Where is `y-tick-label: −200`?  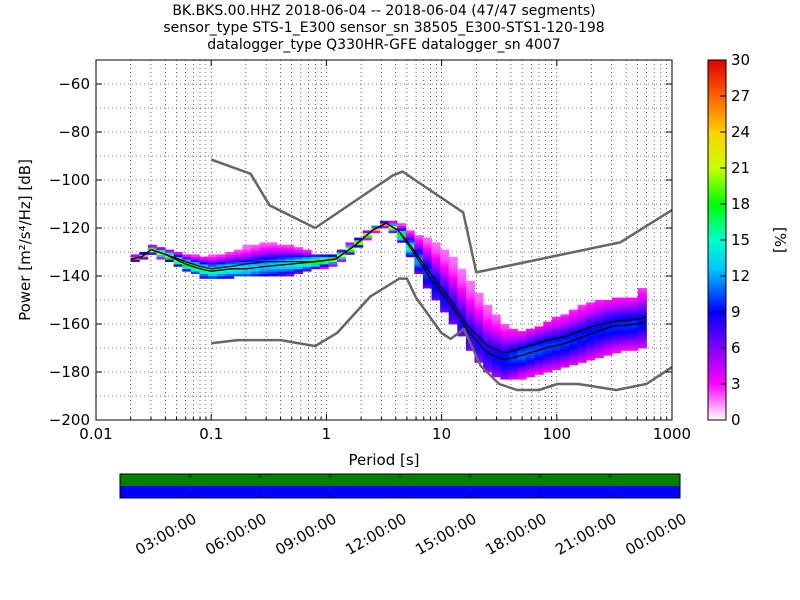 y-tick-label: −200 is located at coordinates (69, 420).